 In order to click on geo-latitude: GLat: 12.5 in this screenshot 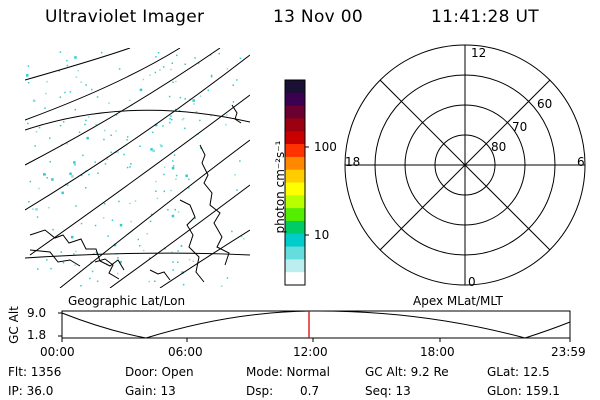, I will do `click(518, 372)`.